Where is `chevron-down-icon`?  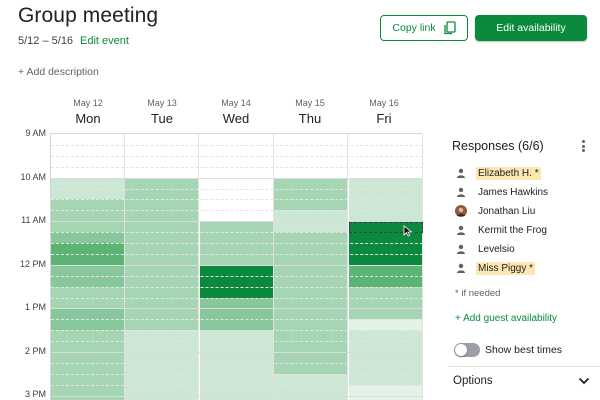
chevron-down-icon is located at coordinates (584, 381).